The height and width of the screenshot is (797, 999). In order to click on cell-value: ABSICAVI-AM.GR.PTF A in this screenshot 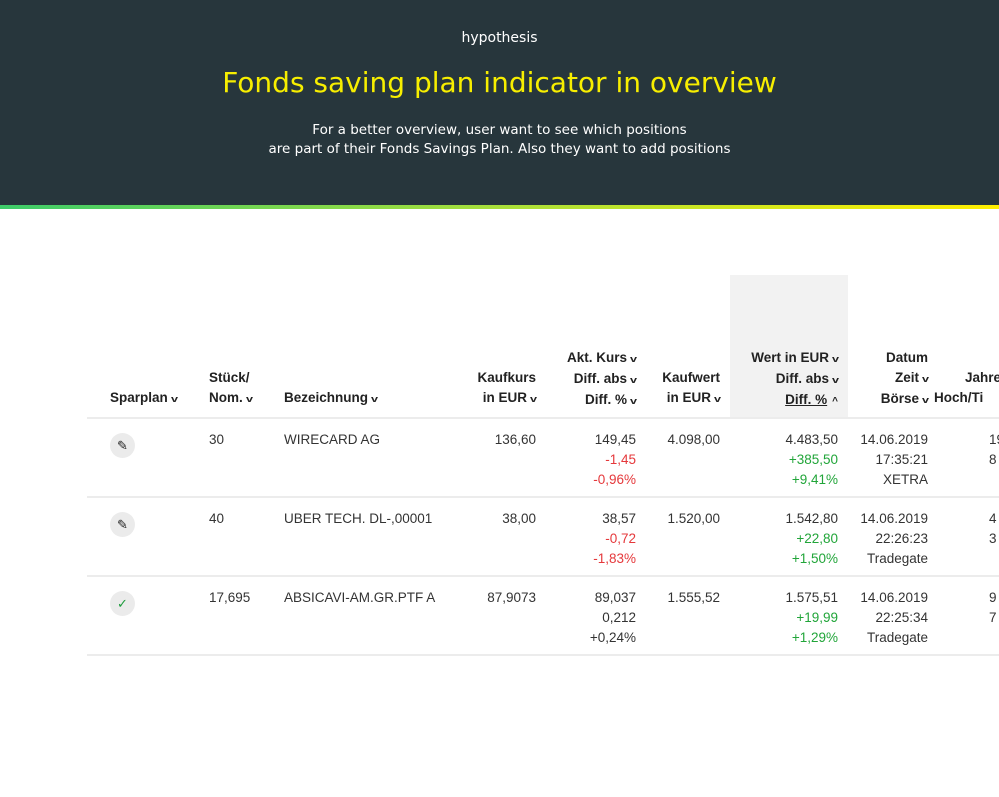, I will do `click(360, 597)`.